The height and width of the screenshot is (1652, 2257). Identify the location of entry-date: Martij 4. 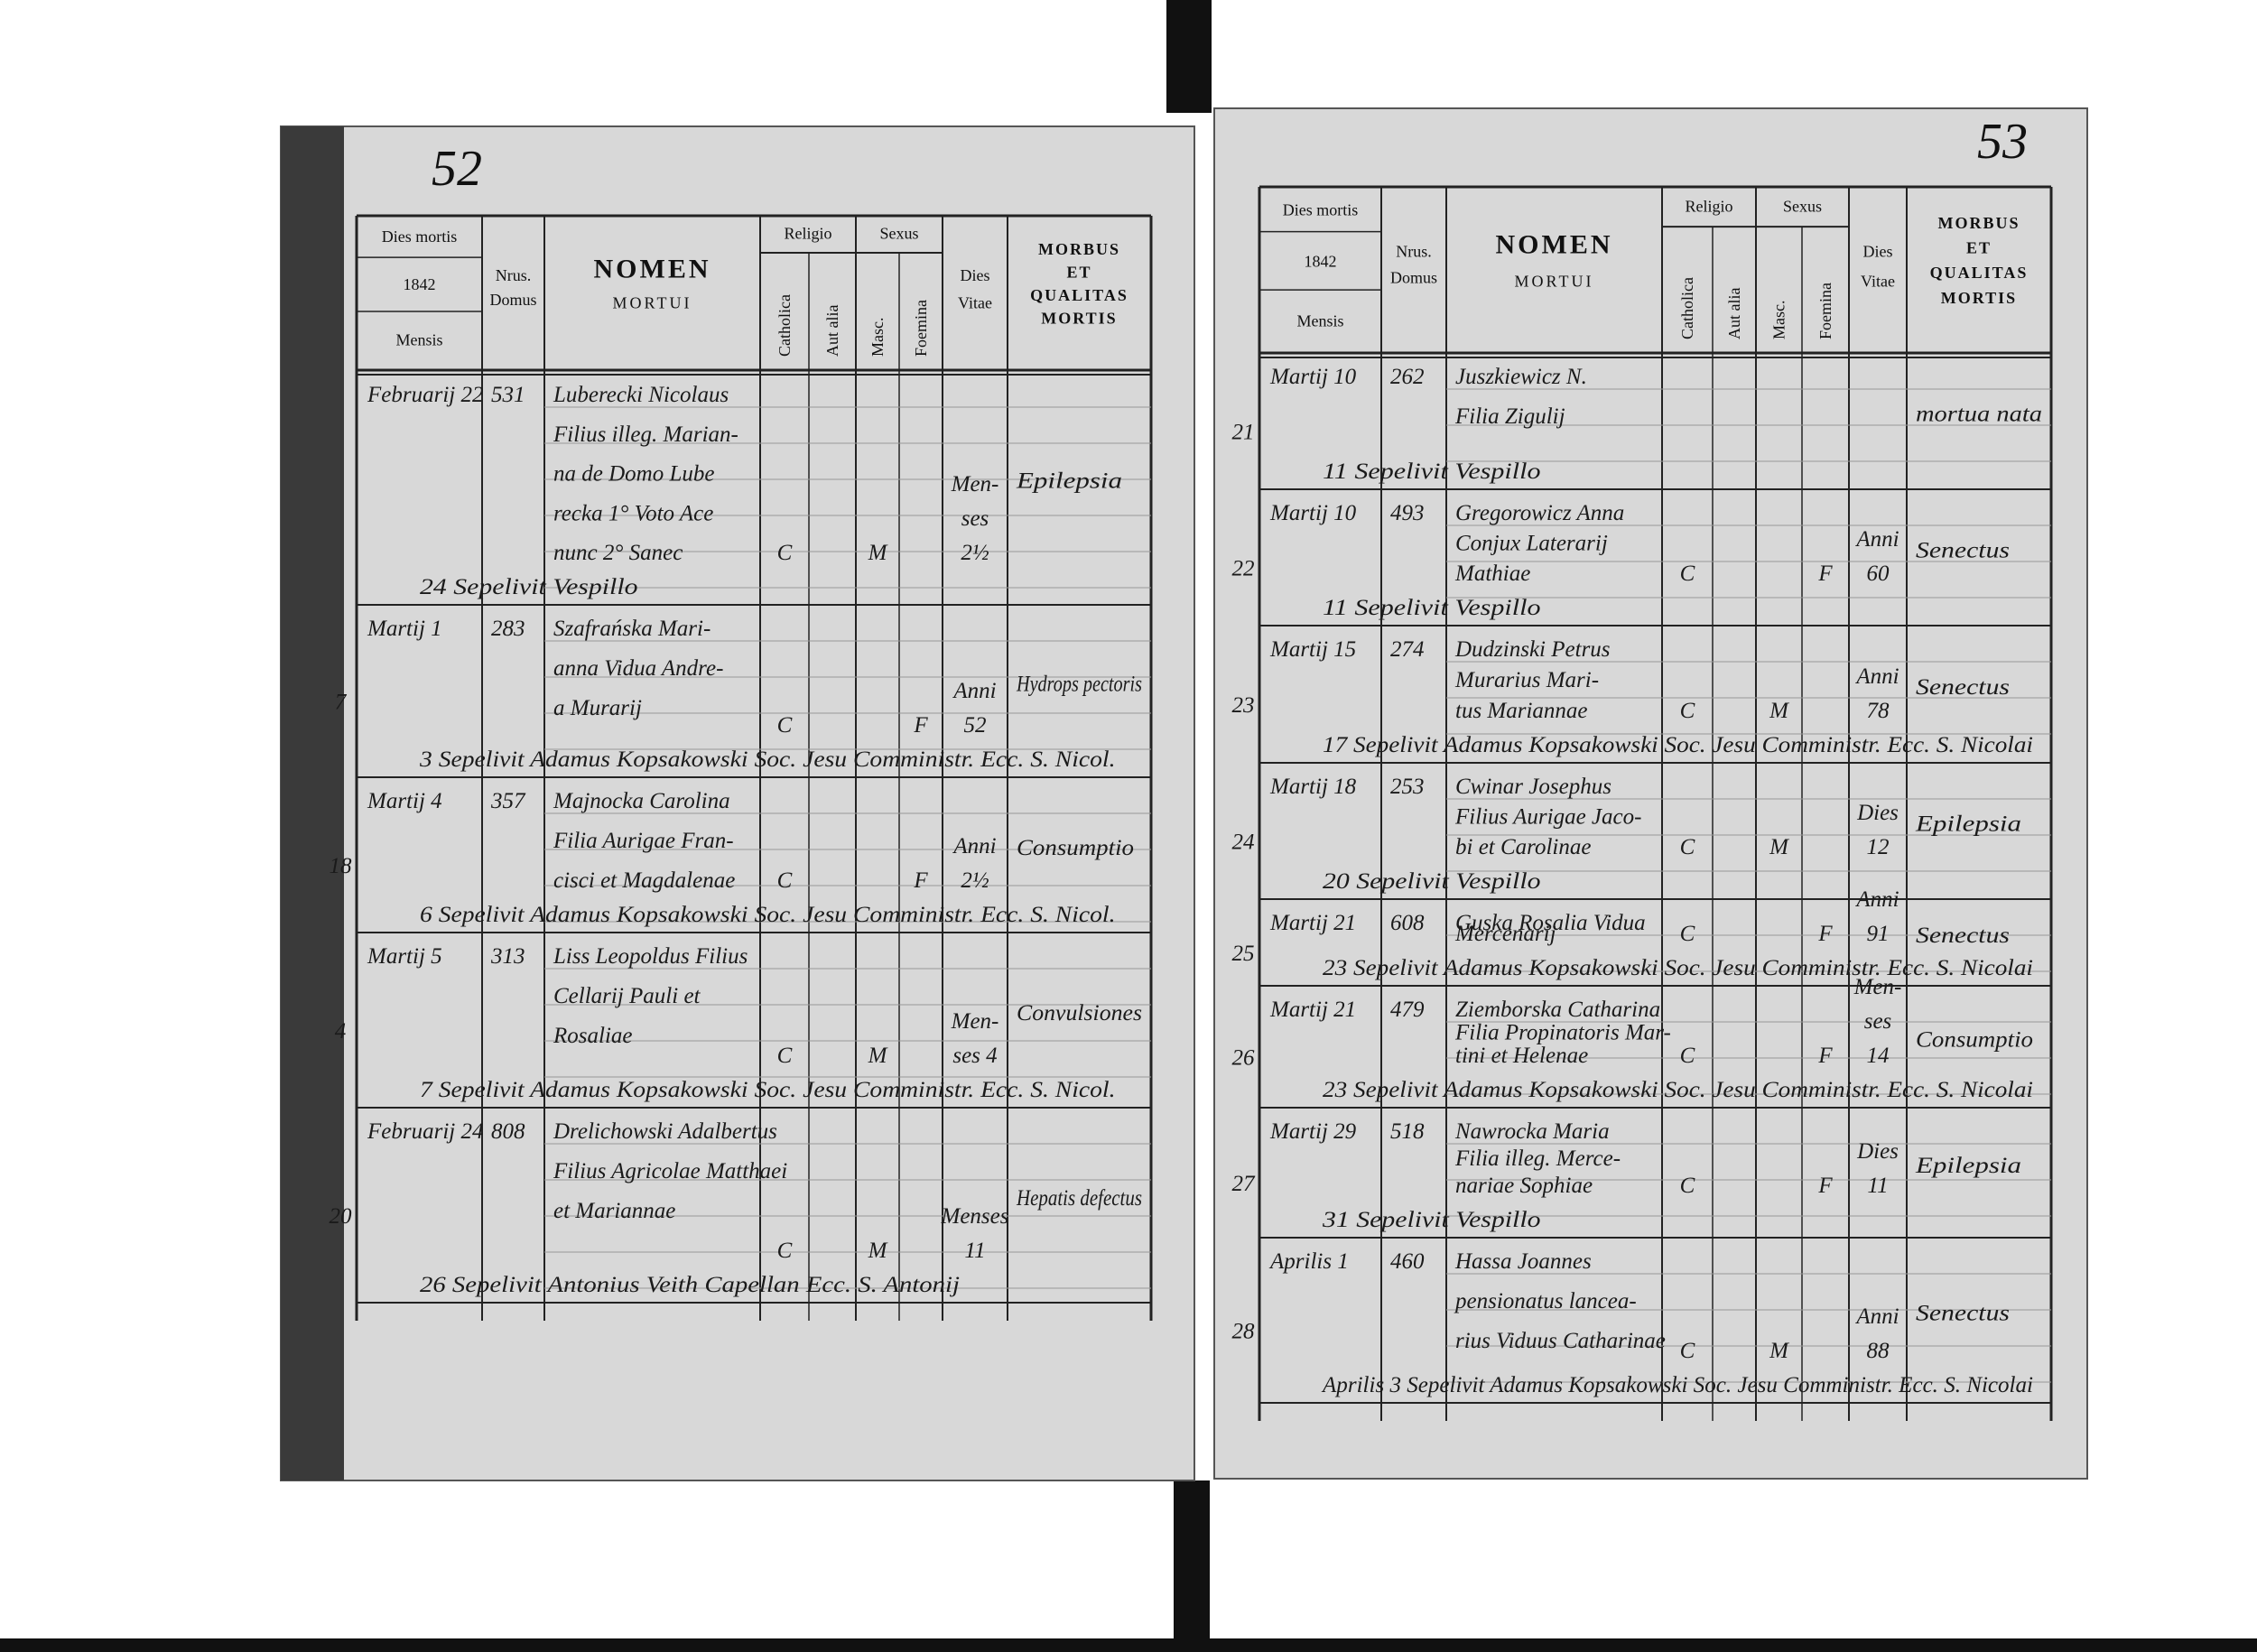
(405, 801).